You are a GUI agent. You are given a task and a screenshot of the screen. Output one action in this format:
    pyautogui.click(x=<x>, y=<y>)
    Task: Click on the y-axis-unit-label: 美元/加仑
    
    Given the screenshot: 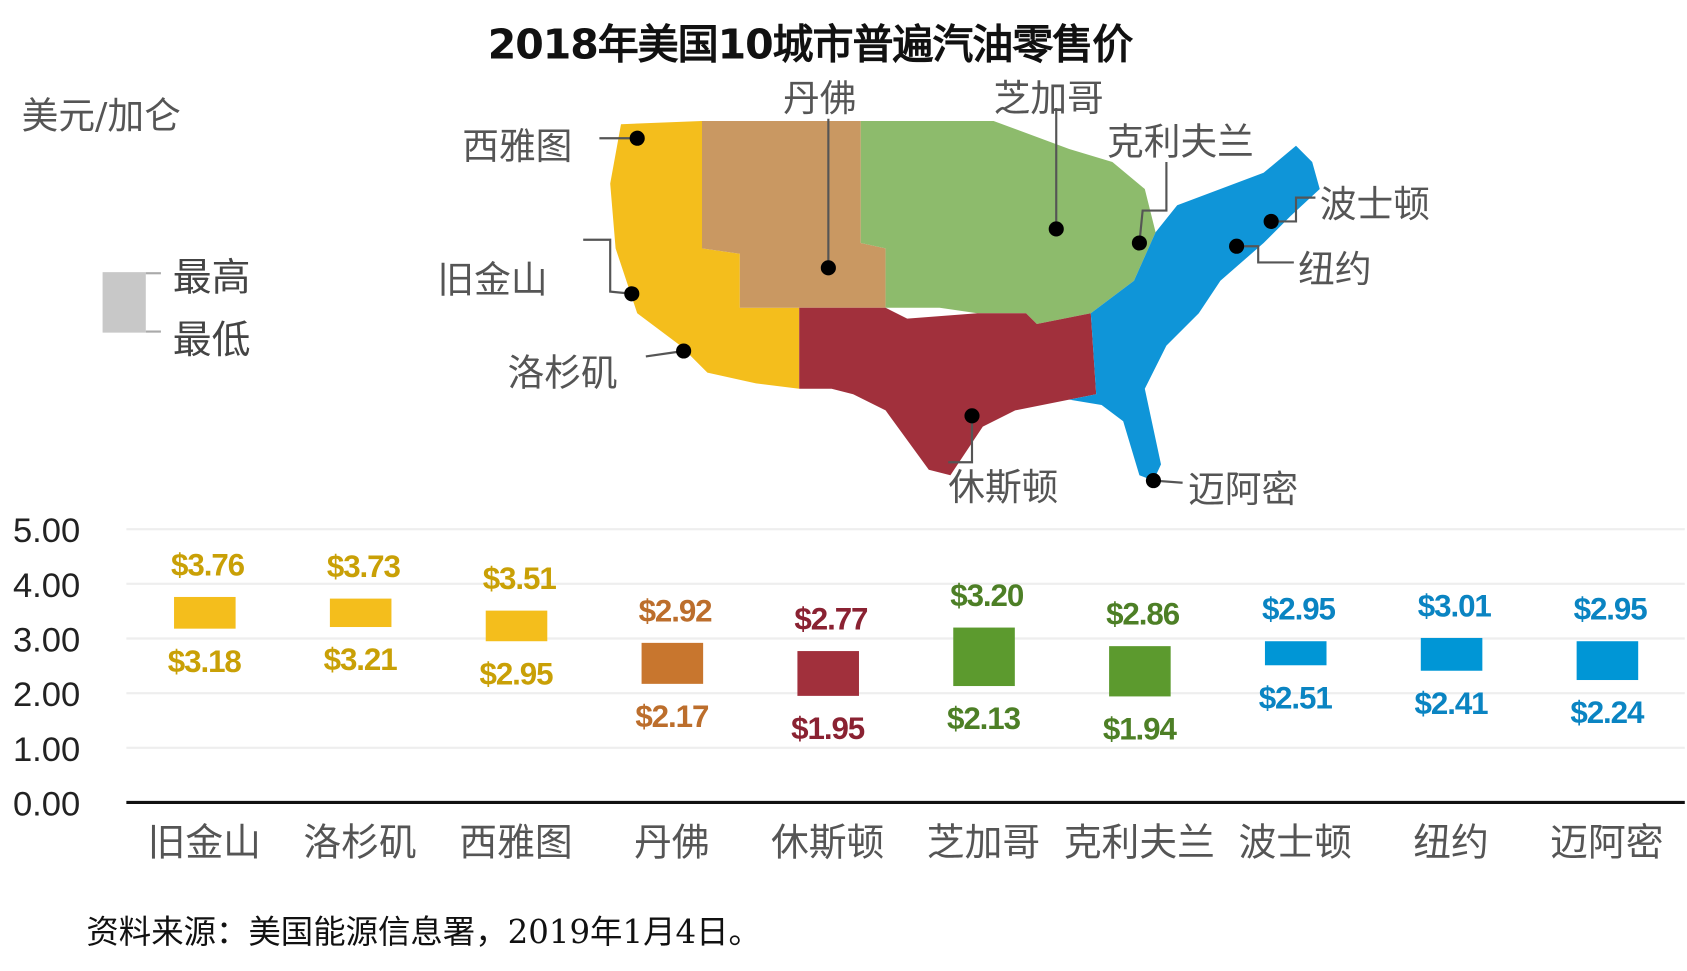 What is the action you would take?
    pyautogui.click(x=101, y=117)
    